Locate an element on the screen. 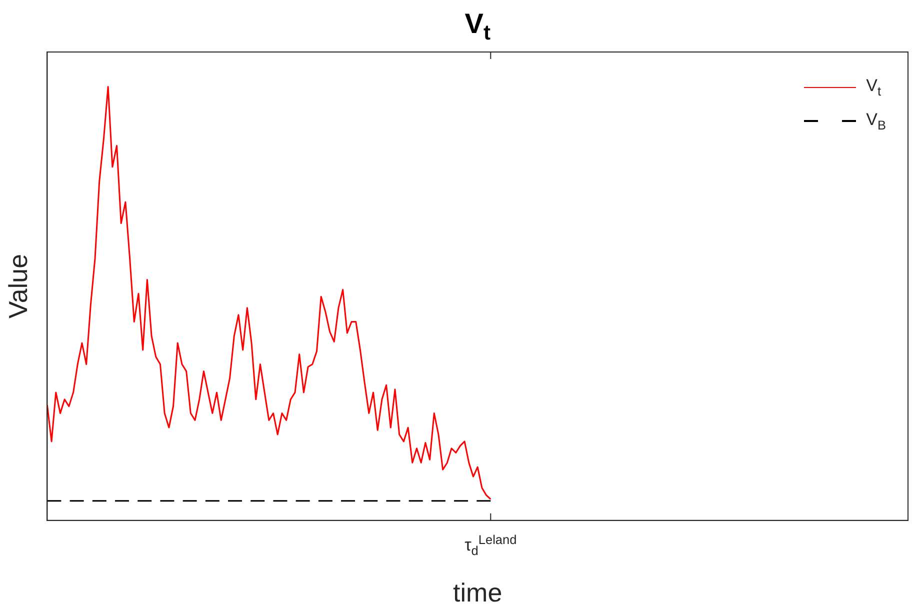 Image resolution: width=912 pixels, height=614 pixels. chart-title: V$_{t}$ is located at coordinates (477, 27).